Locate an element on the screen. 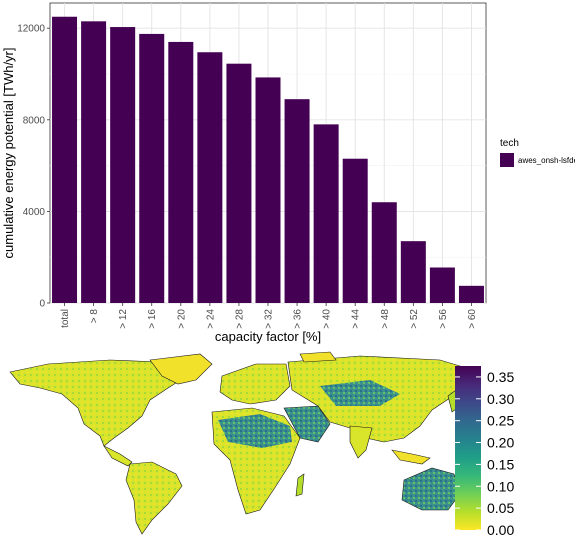  central-america is located at coordinates (118, 456).